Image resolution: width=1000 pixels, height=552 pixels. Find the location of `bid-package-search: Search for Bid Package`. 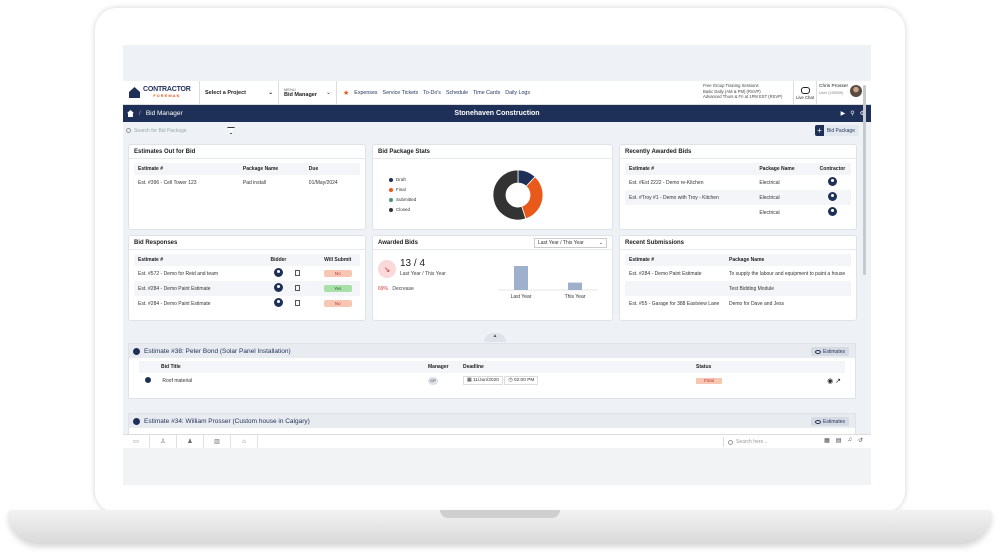

bid-package-search: Search for Bid Package is located at coordinates (173, 131).